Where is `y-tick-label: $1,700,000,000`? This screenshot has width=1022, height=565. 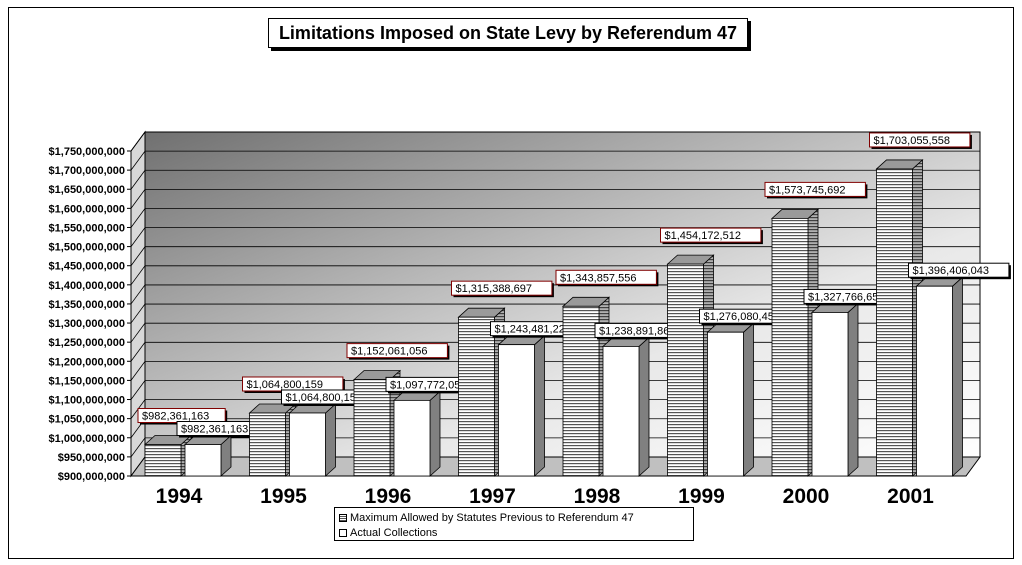 y-tick-label: $1,700,000,000 is located at coordinates (87, 171).